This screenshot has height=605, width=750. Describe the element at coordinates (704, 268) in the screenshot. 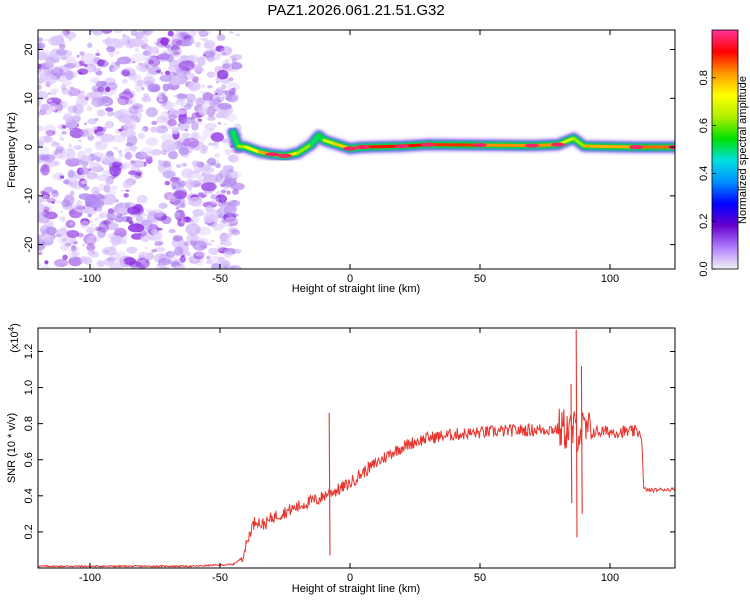

I see `colorbar-tick-label: 0.0` at that location.